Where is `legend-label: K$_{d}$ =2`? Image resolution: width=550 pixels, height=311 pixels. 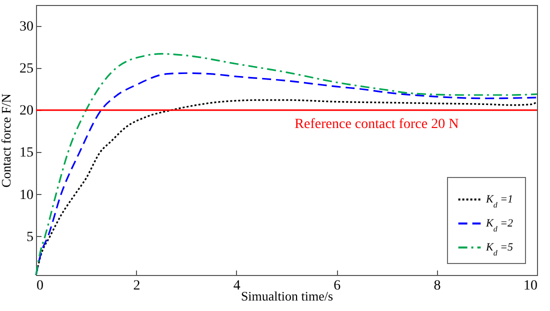
legend-label: K$_{d}$ =2 is located at coordinates (499, 225).